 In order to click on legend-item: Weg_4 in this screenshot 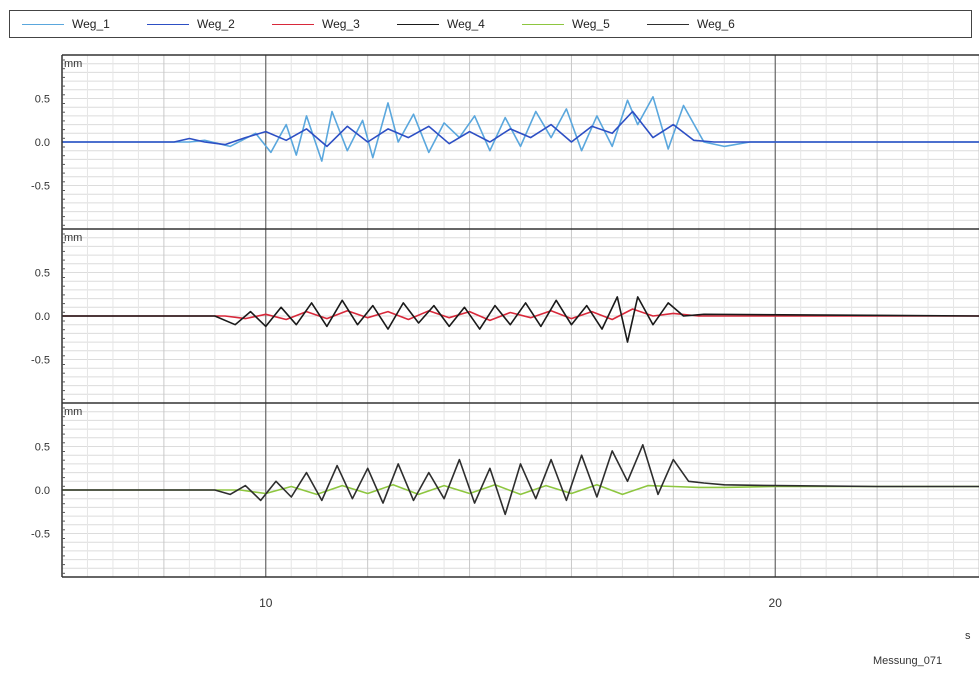, I will do `click(441, 24)`.